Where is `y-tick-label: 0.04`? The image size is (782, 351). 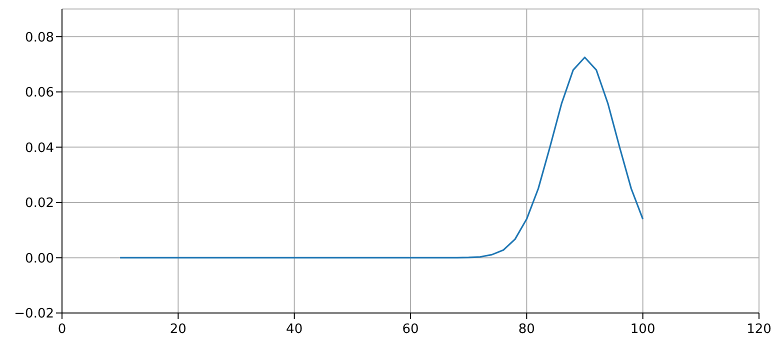 y-tick-label: 0.04 is located at coordinates (39, 148).